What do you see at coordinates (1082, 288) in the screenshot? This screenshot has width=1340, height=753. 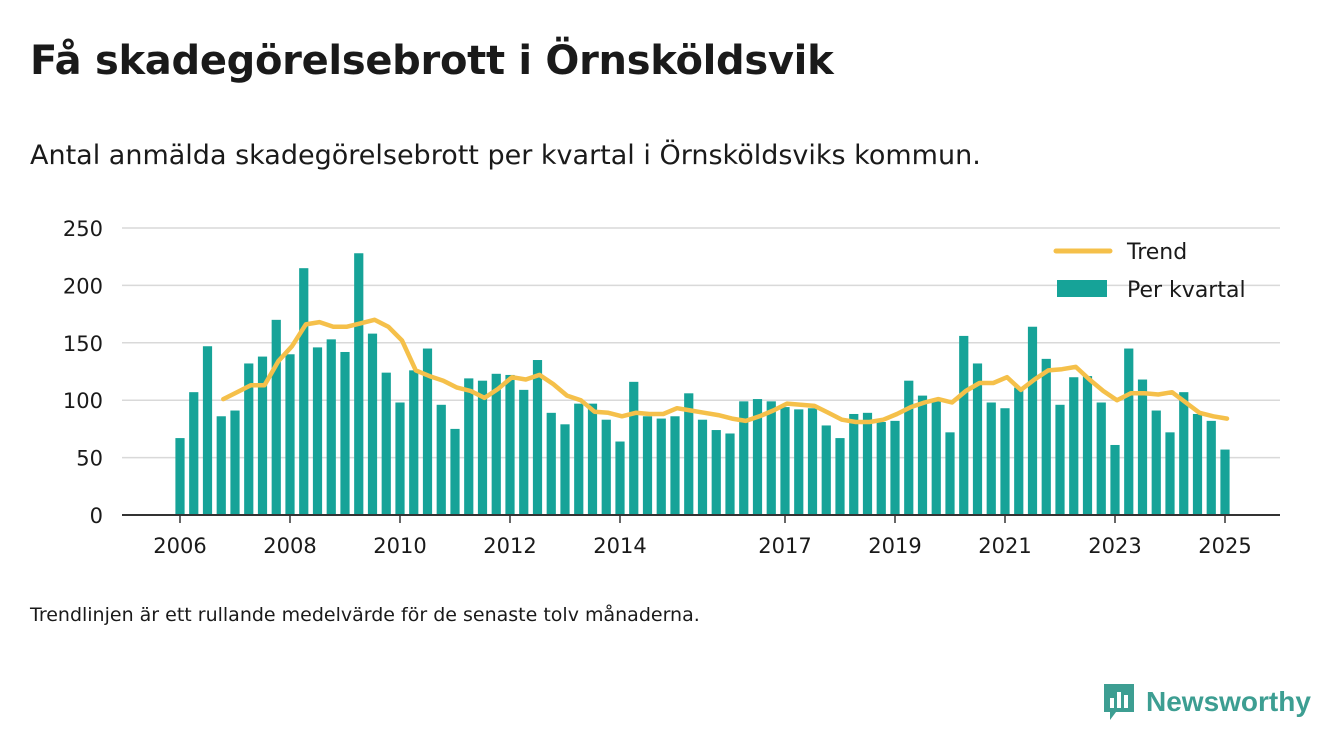 I see `legend-bar-swatch` at bounding box center [1082, 288].